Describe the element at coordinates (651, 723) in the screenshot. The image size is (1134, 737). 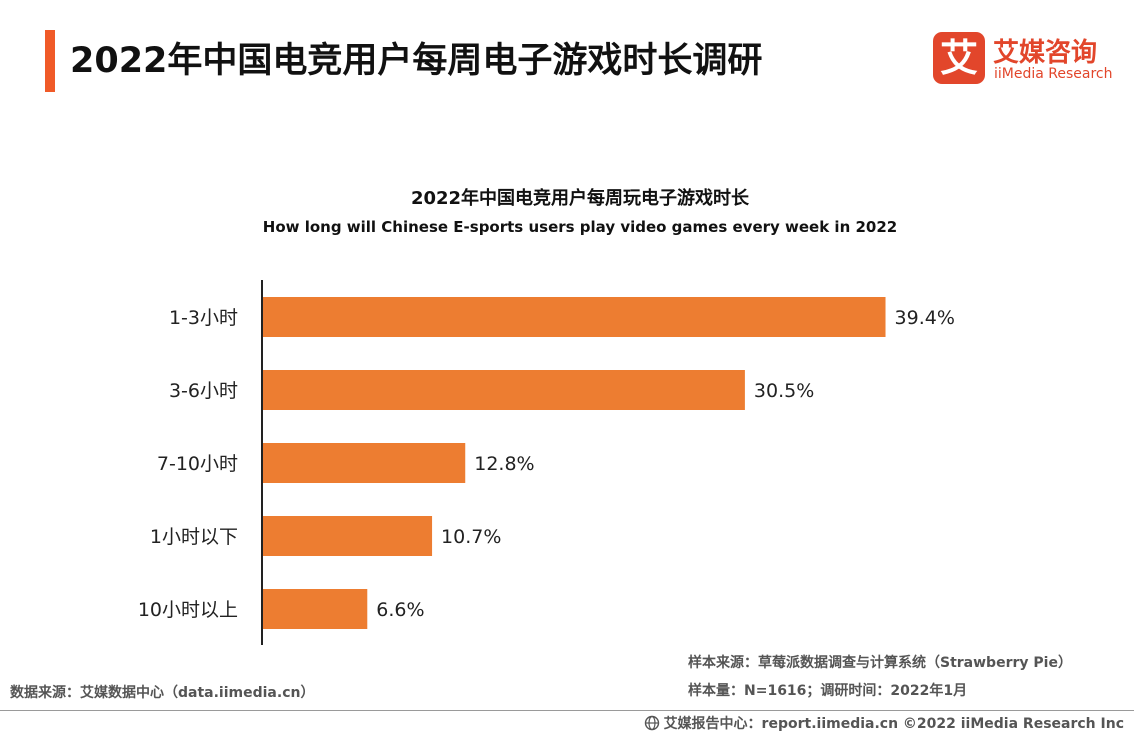
I see `globe-icon` at that location.